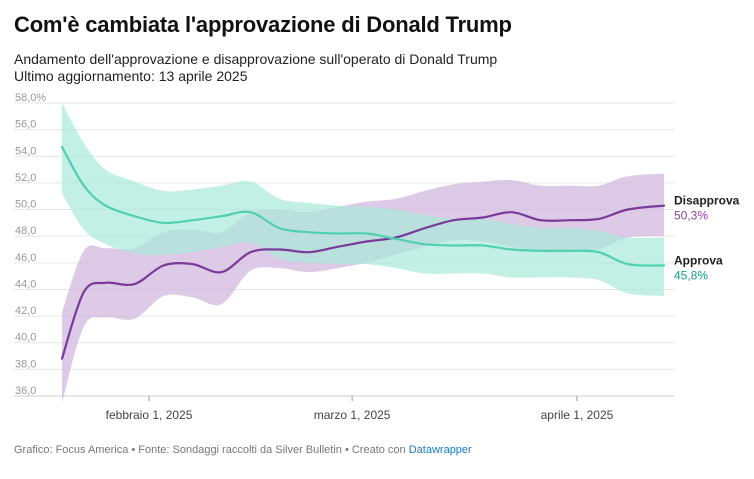 The width and height of the screenshot is (754, 479). What do you see at coordinates (30, 98) in the screenshot?
I see `y-tick-label: 58,0%` at bounding box center [30, 98].